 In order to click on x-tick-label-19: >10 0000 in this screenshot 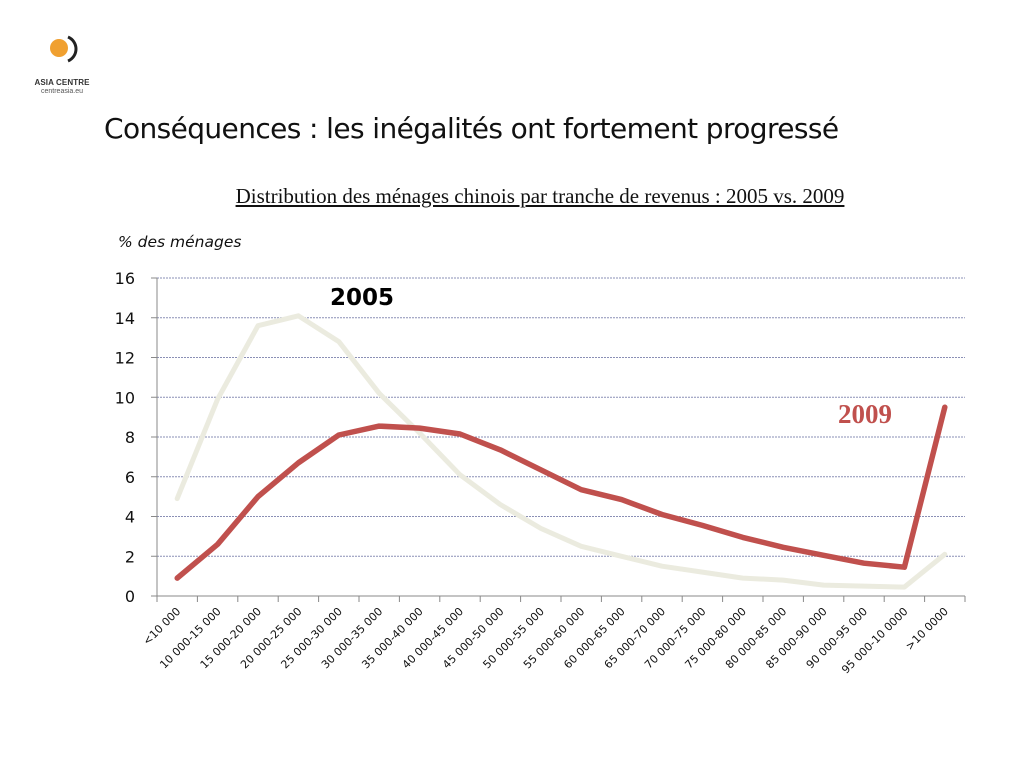, I will do `click(927, 629)`.